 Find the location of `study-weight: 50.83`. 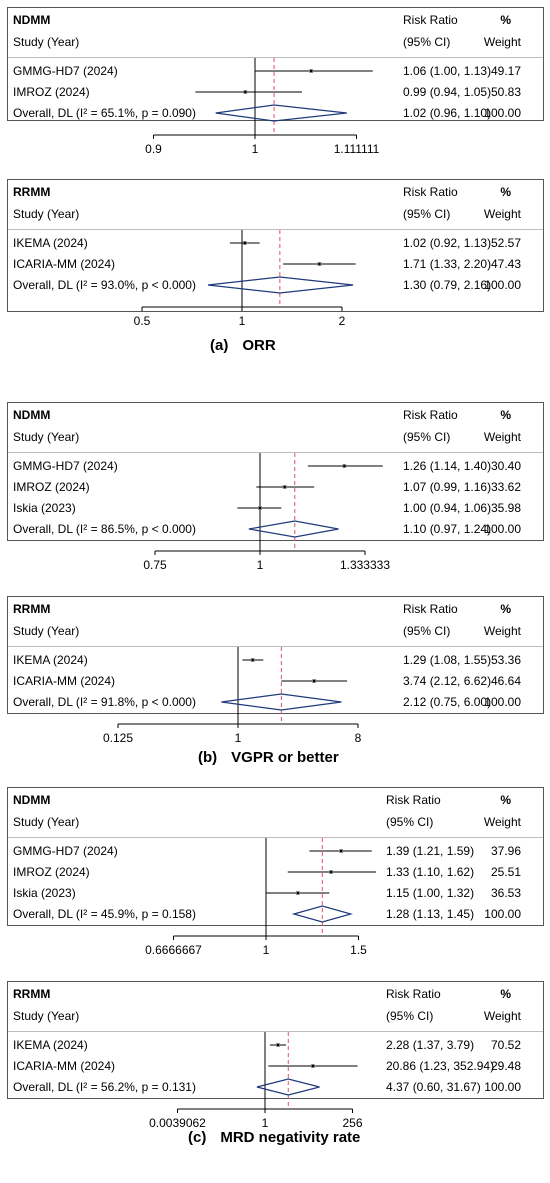

study-weight: 50.83 is located at coordinates (505, 92).